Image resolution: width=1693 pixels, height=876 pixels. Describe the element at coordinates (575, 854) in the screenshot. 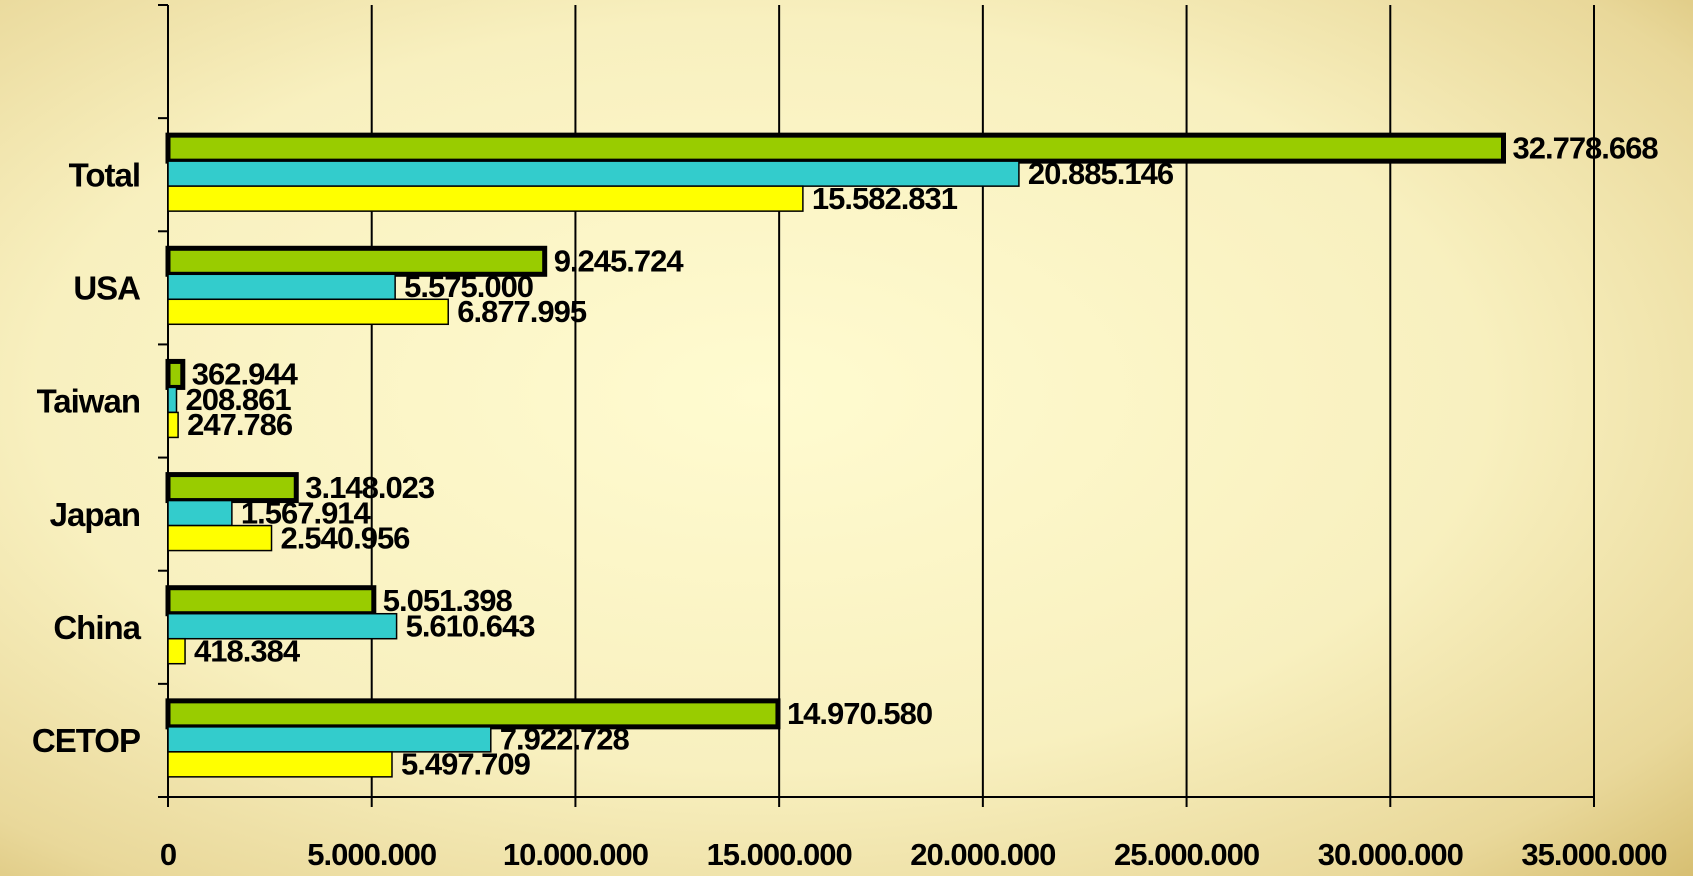

I see `x-tick-label: 10.000.000` at that location.